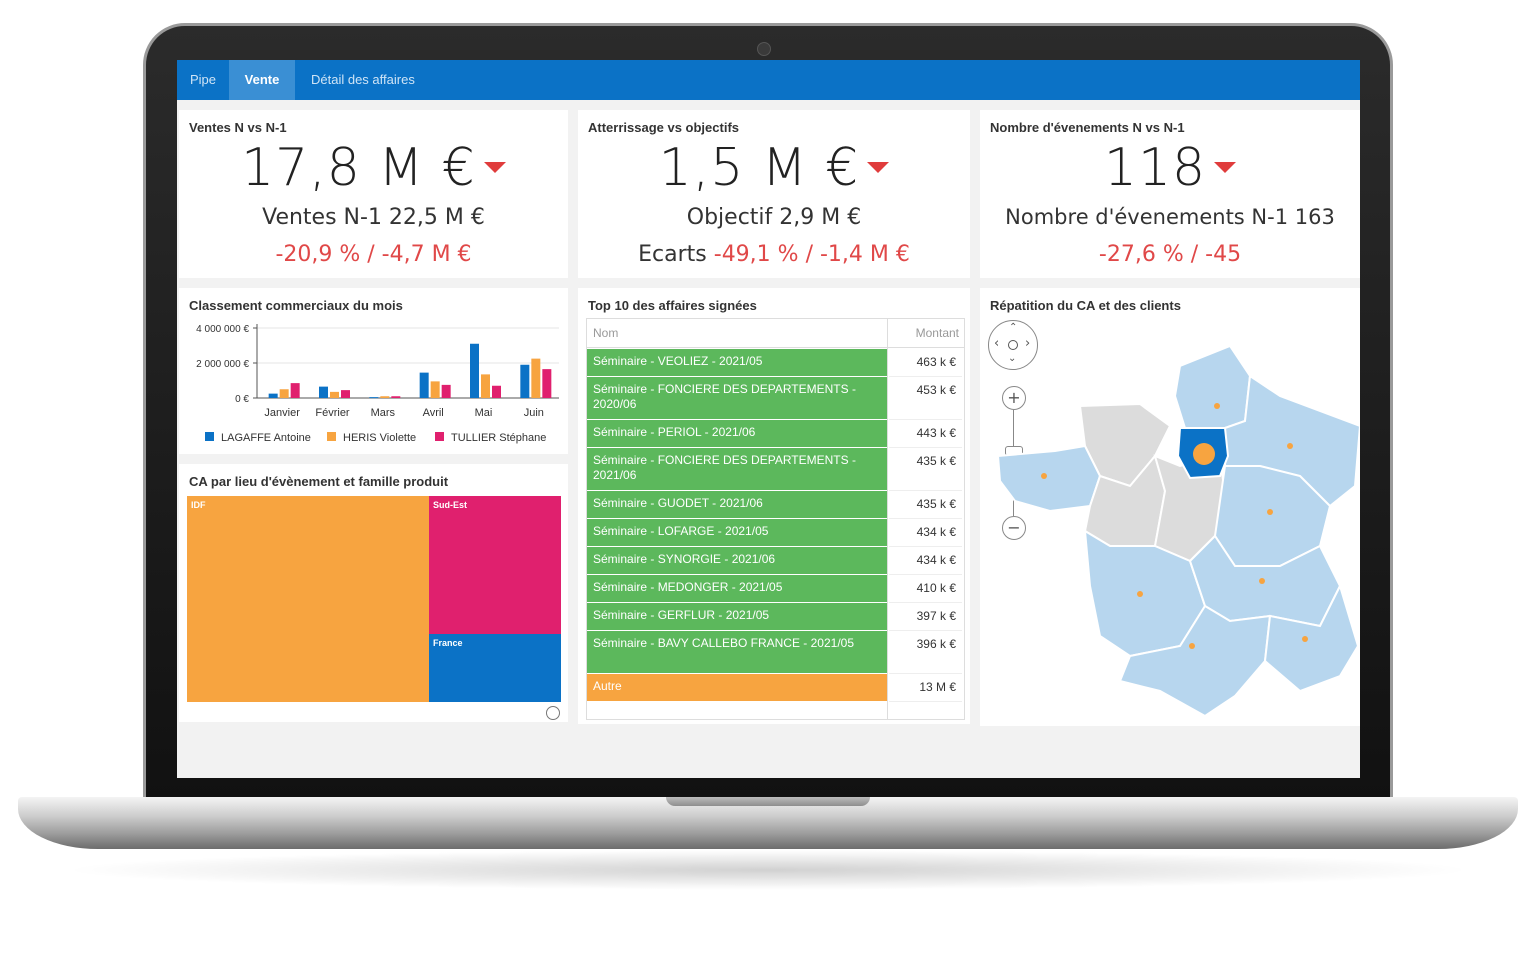  What do you see at coordinates (759, 168) in the screenshot?
I see `kpi-atterrissage-value: 1,5 M €` at bounding box center [759, 168].